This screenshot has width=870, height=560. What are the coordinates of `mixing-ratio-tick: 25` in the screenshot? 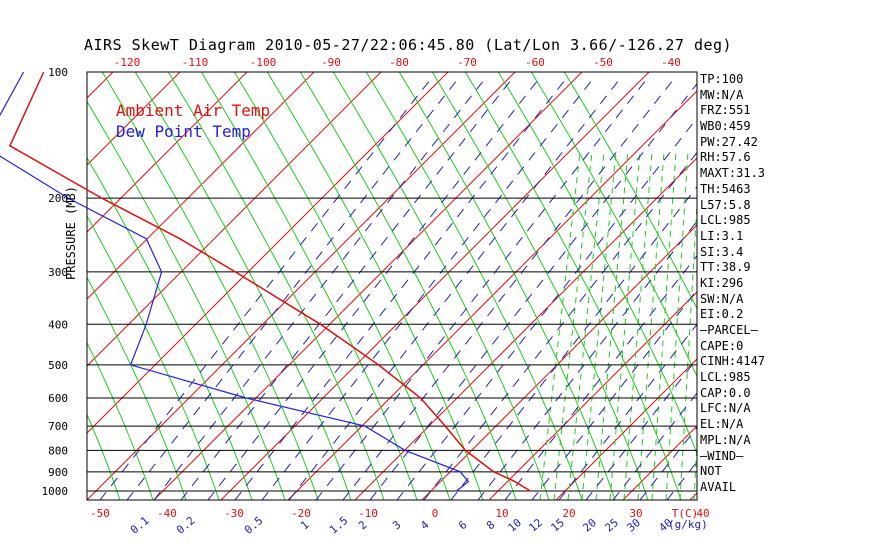 It's located at (611, 525).